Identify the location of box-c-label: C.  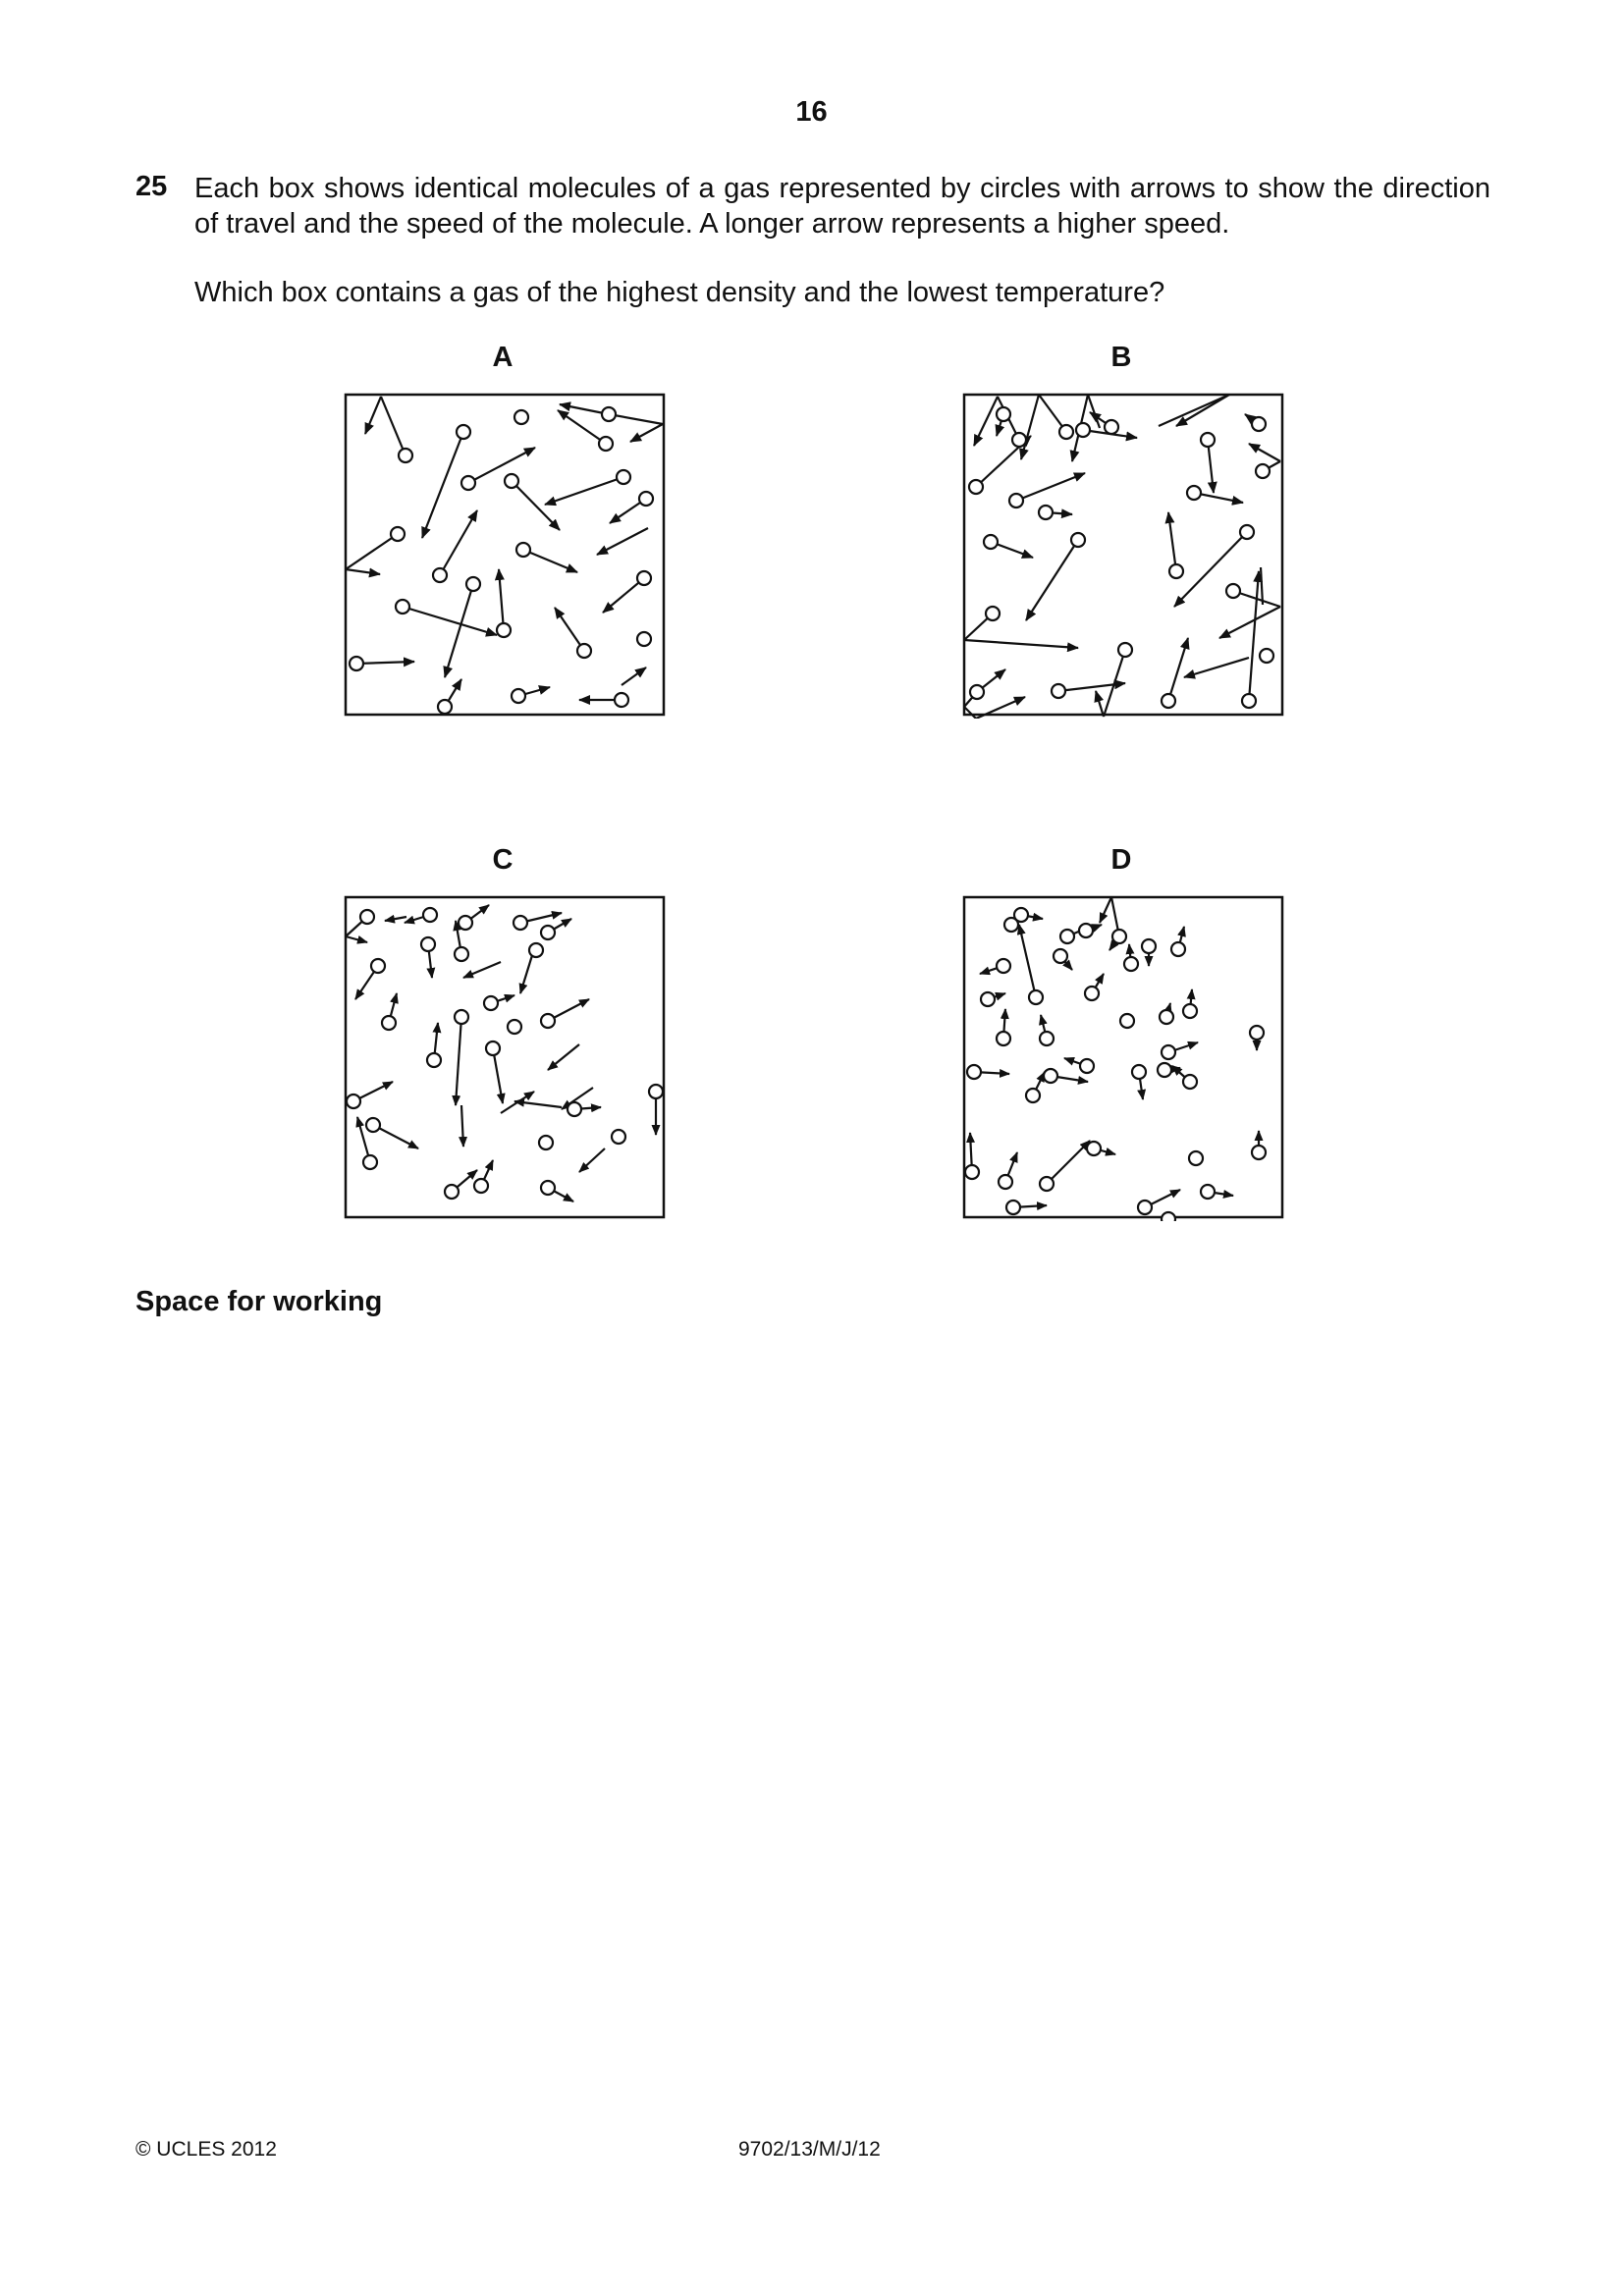
(502, 861).